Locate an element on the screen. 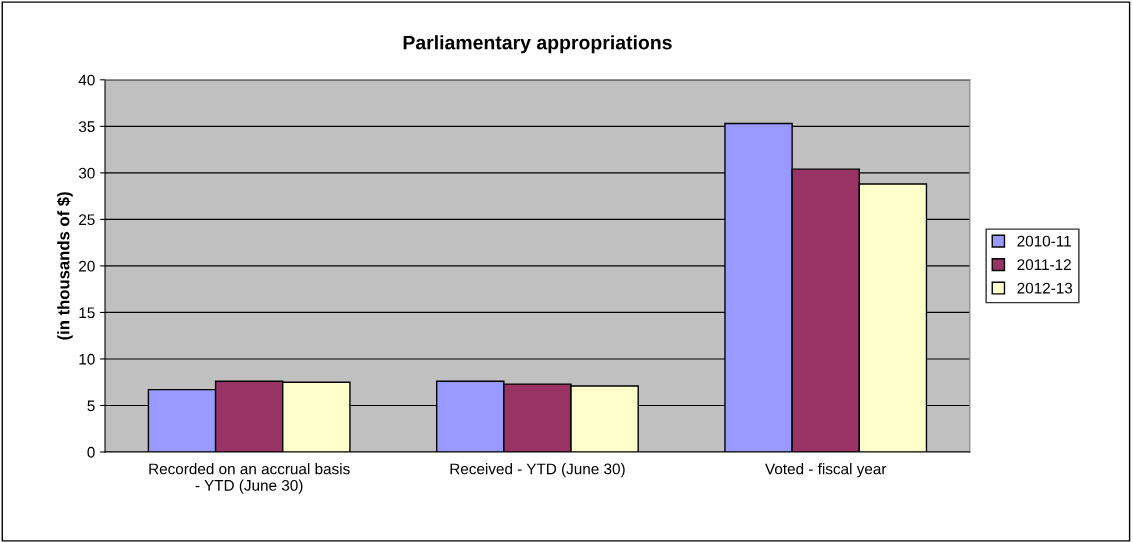  legend-label: 2010-11 is located at coordinates (1044, 241).